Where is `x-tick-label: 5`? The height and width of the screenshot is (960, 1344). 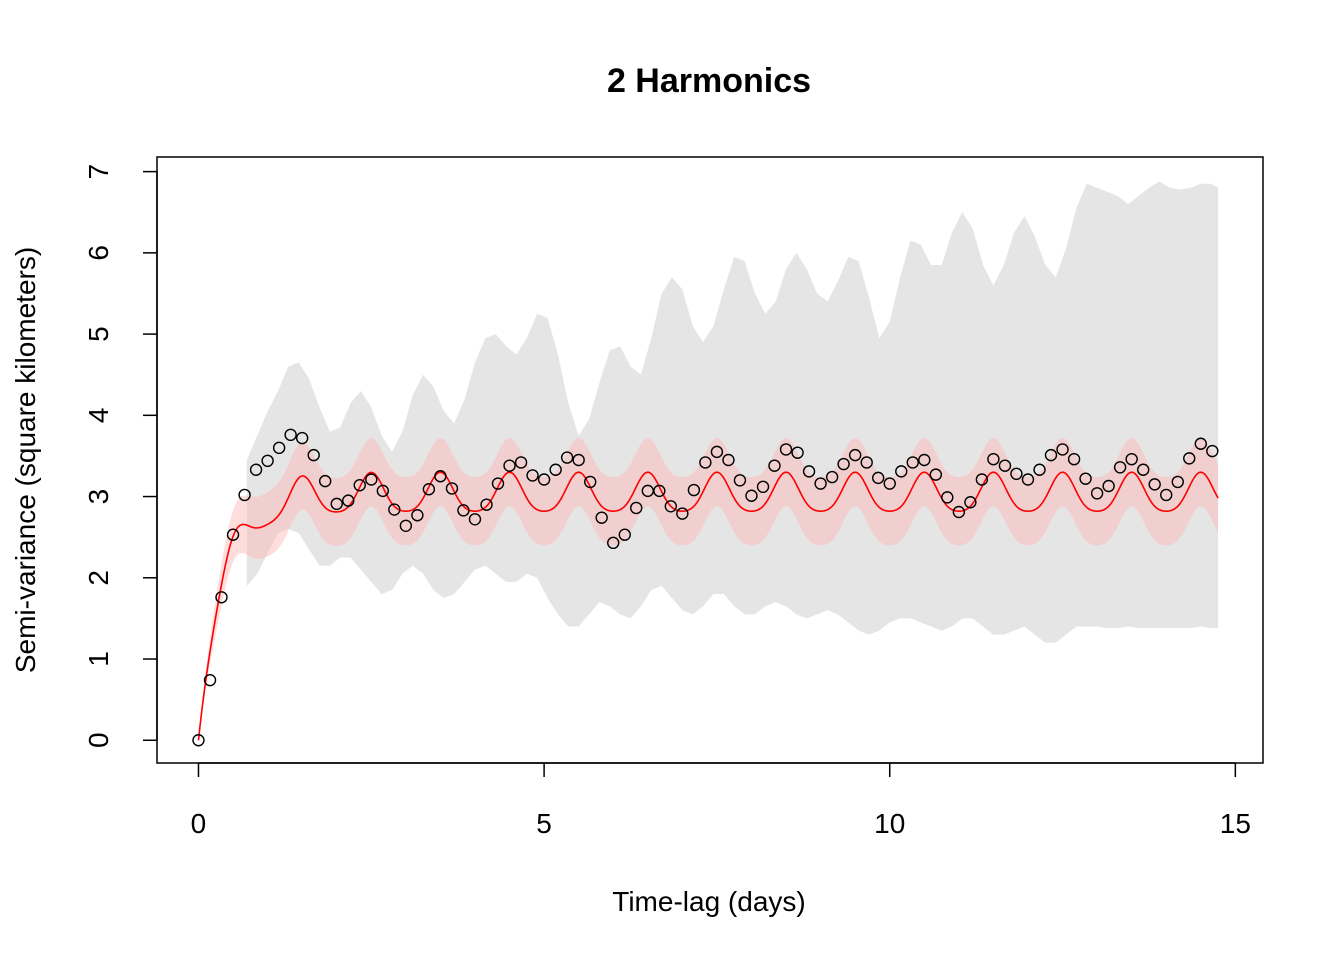
x-tick-label: 5 is located at coordinates (544, 823).